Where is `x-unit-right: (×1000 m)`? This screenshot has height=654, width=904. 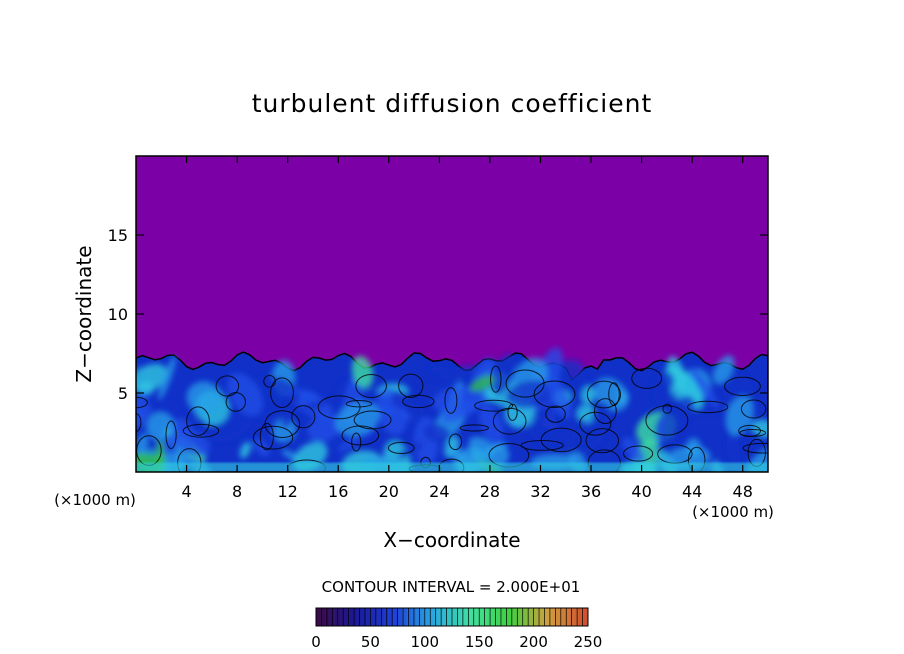
x-unit-right: (×1000 m) is located at coordinates (733, 512).